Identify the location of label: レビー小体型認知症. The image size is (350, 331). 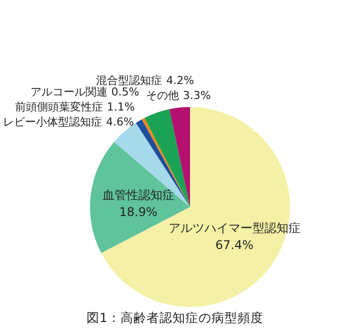
(52, 122).